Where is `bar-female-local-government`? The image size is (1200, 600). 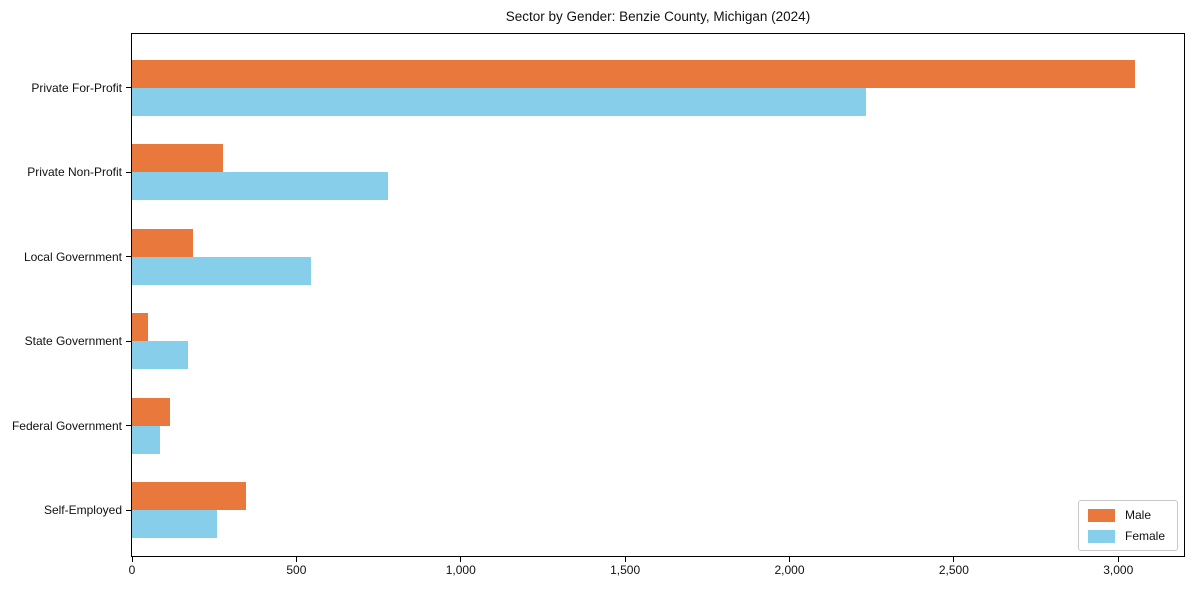
bar-female-local-government is located at coordinates (221, 270).